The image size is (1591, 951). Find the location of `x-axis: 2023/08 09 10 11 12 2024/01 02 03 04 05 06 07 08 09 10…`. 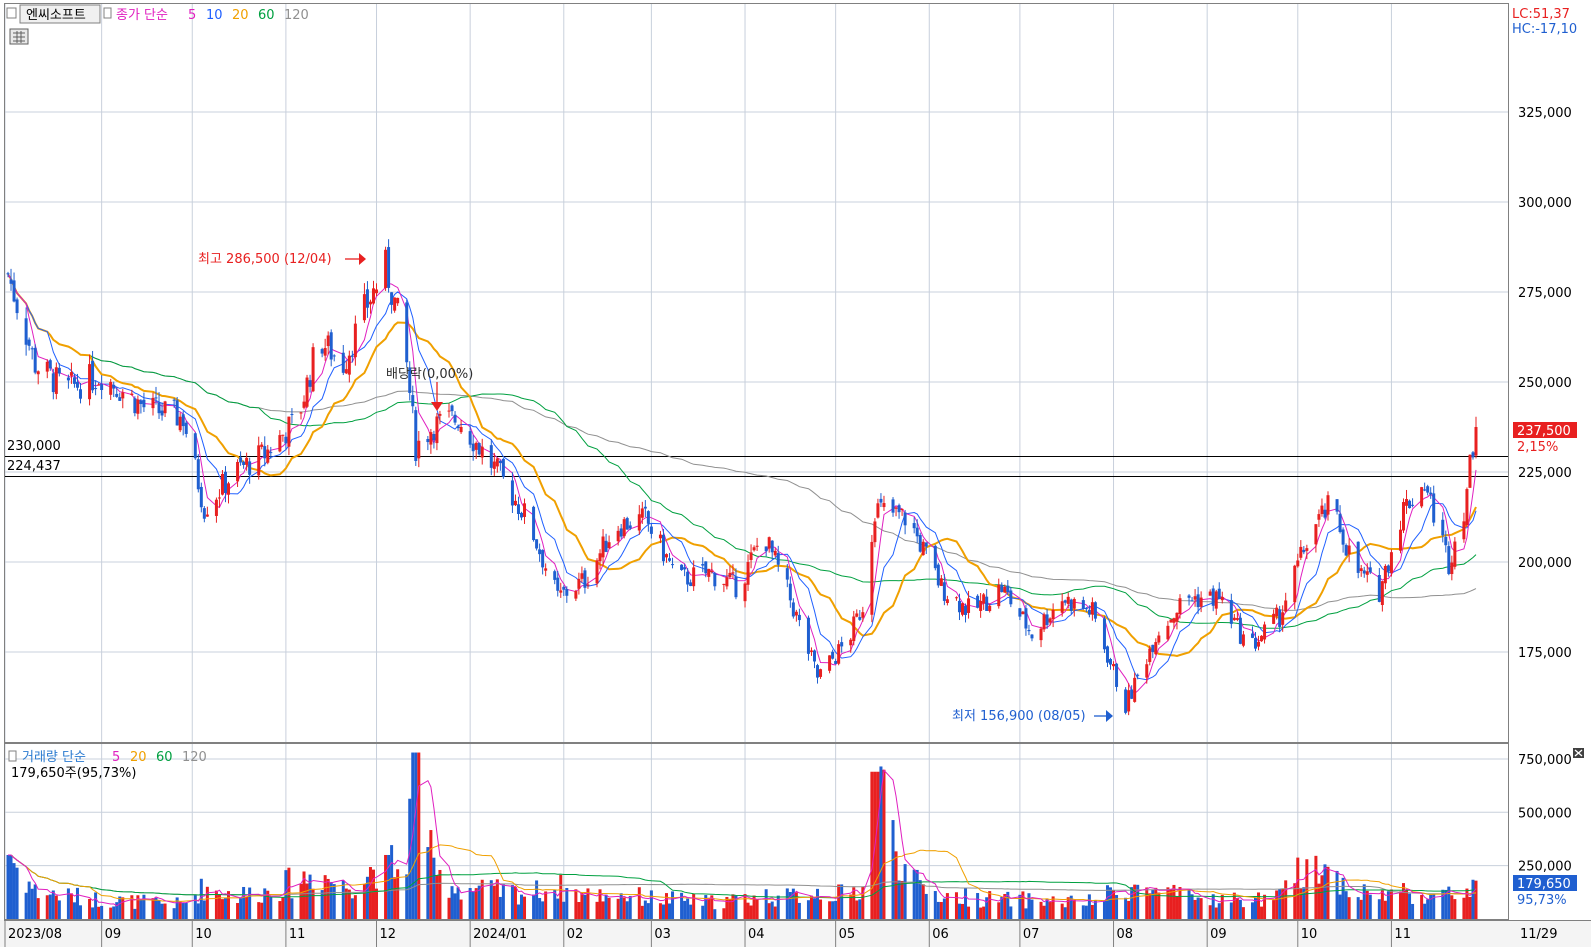

x-axis: 2023/08 09 10 11 12 2024/01 02 03 04 05 06 07 08 09 10… is located at coordinates (707, 933).